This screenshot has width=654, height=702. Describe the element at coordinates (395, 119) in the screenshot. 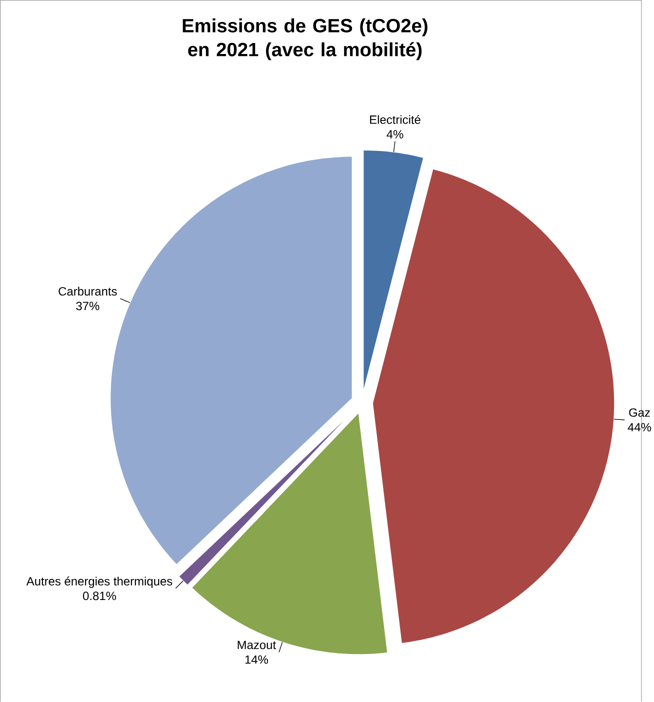

I see `slice-label: Electricité` at that location.